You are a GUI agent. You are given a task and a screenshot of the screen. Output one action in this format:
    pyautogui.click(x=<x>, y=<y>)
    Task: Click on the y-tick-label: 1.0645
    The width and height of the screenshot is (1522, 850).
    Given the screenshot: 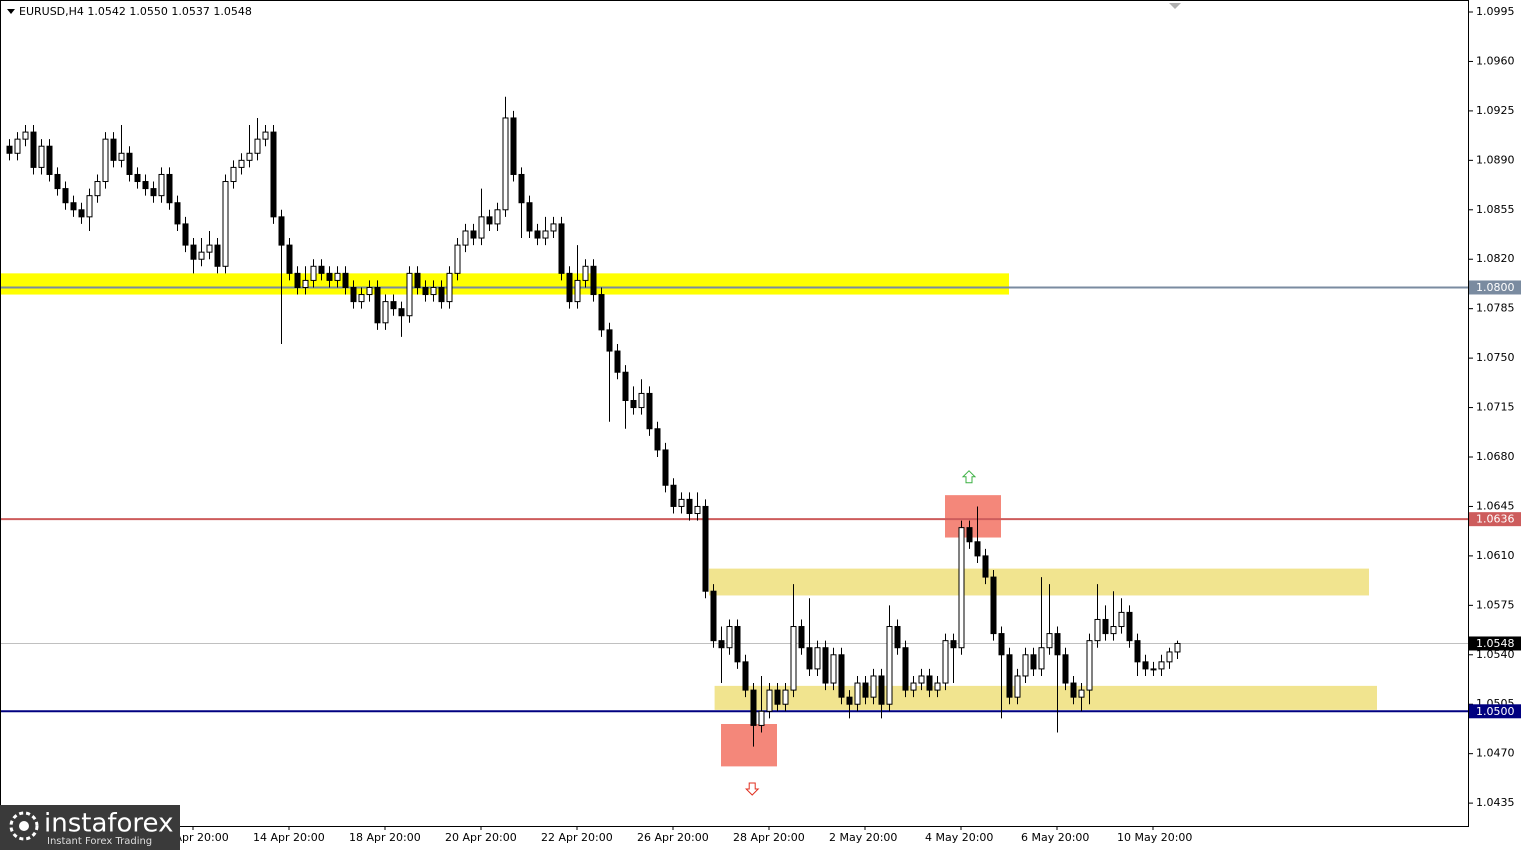 What is the action you would take?
    pyautogui.click(x=1495, y=505)
    